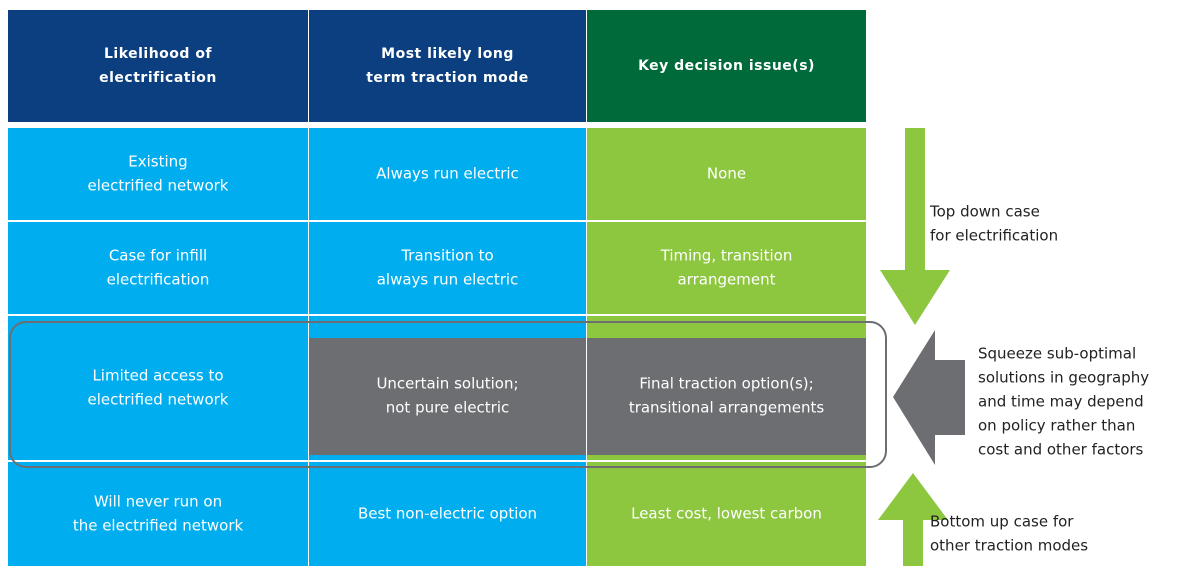  I want to click on cell-text: Always run electric, so click(447, 174).